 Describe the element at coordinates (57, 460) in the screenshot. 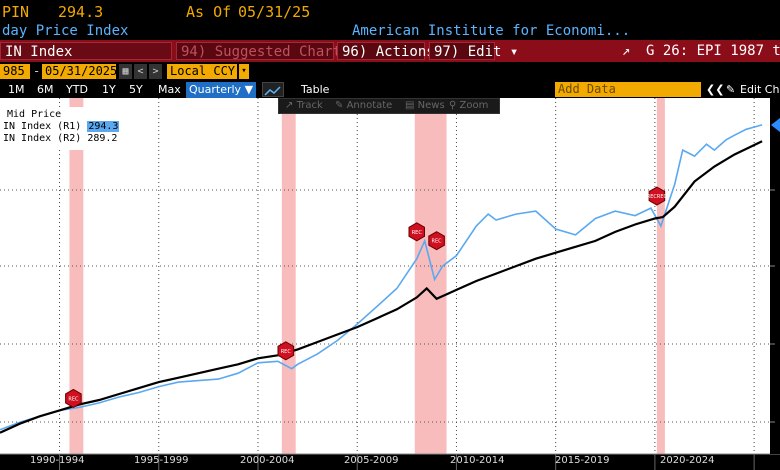

I see `x-tick-label: 1990-1994` at that location.